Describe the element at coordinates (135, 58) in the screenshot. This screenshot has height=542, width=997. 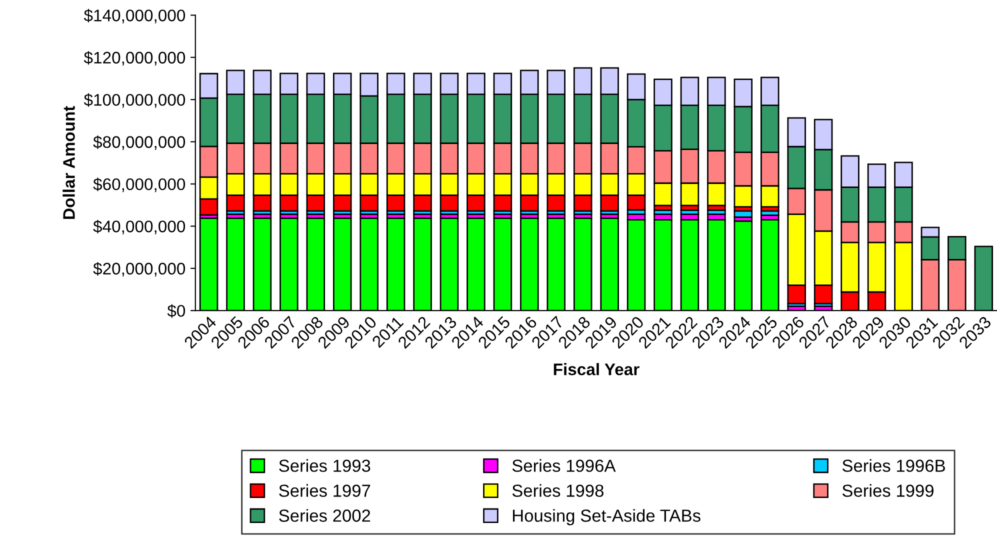
I see `y-tick-label: $120,000,000` at that location.